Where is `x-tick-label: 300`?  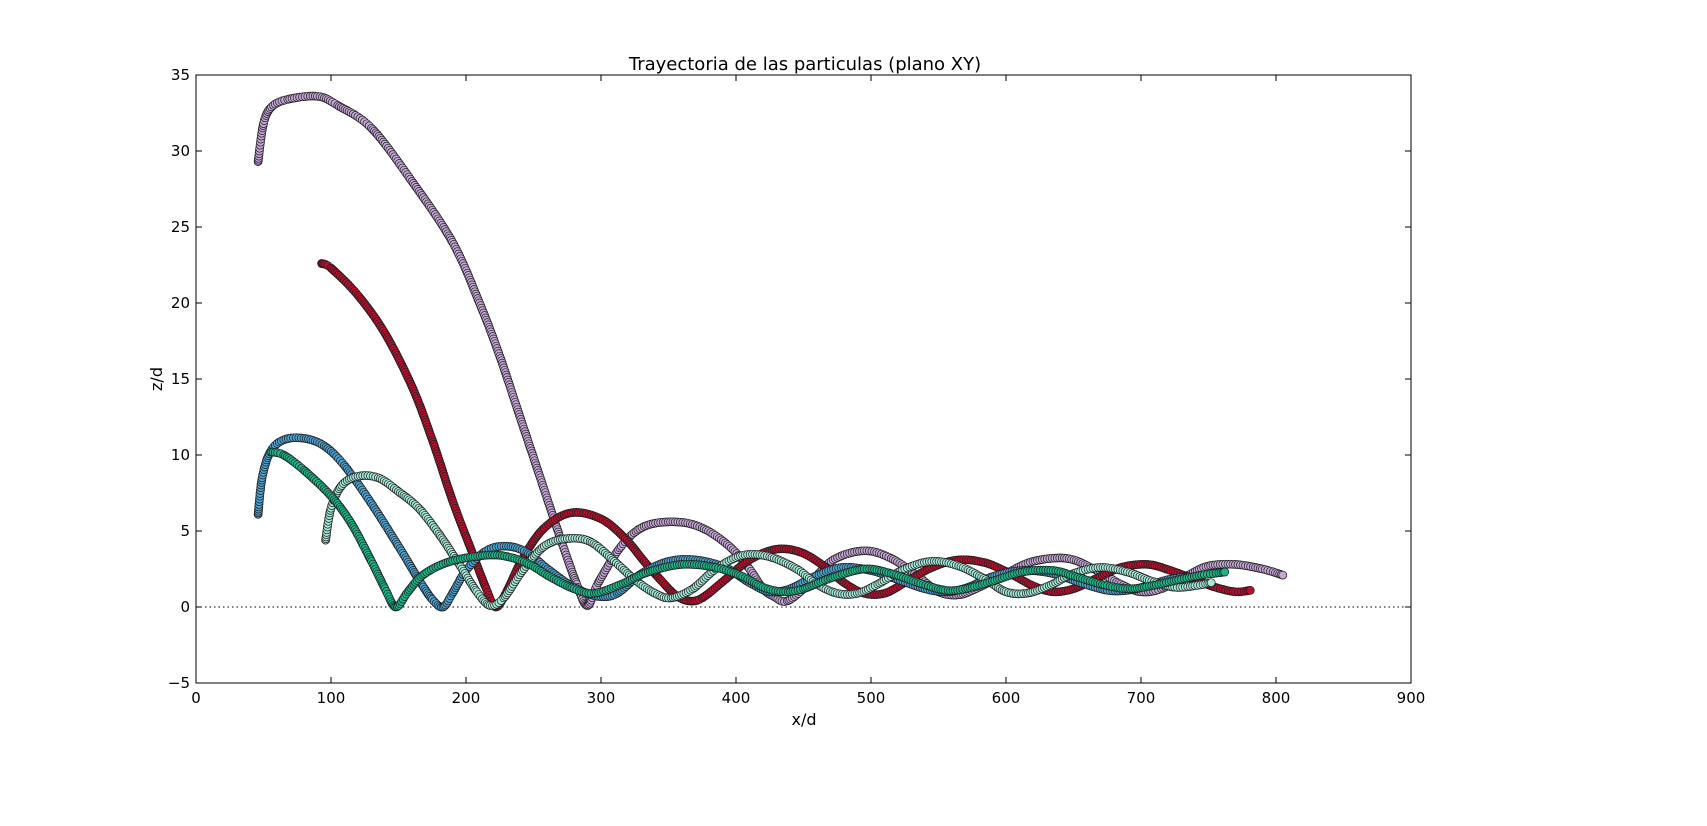
x-tick-label: 300 is located at coordinates (601, 698).